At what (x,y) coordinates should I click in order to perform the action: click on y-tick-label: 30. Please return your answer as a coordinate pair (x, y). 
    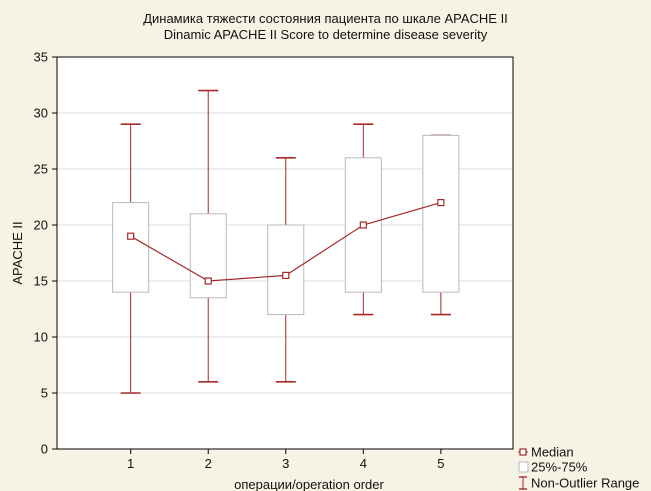
    Looking at the image, I should click on (41, 113).